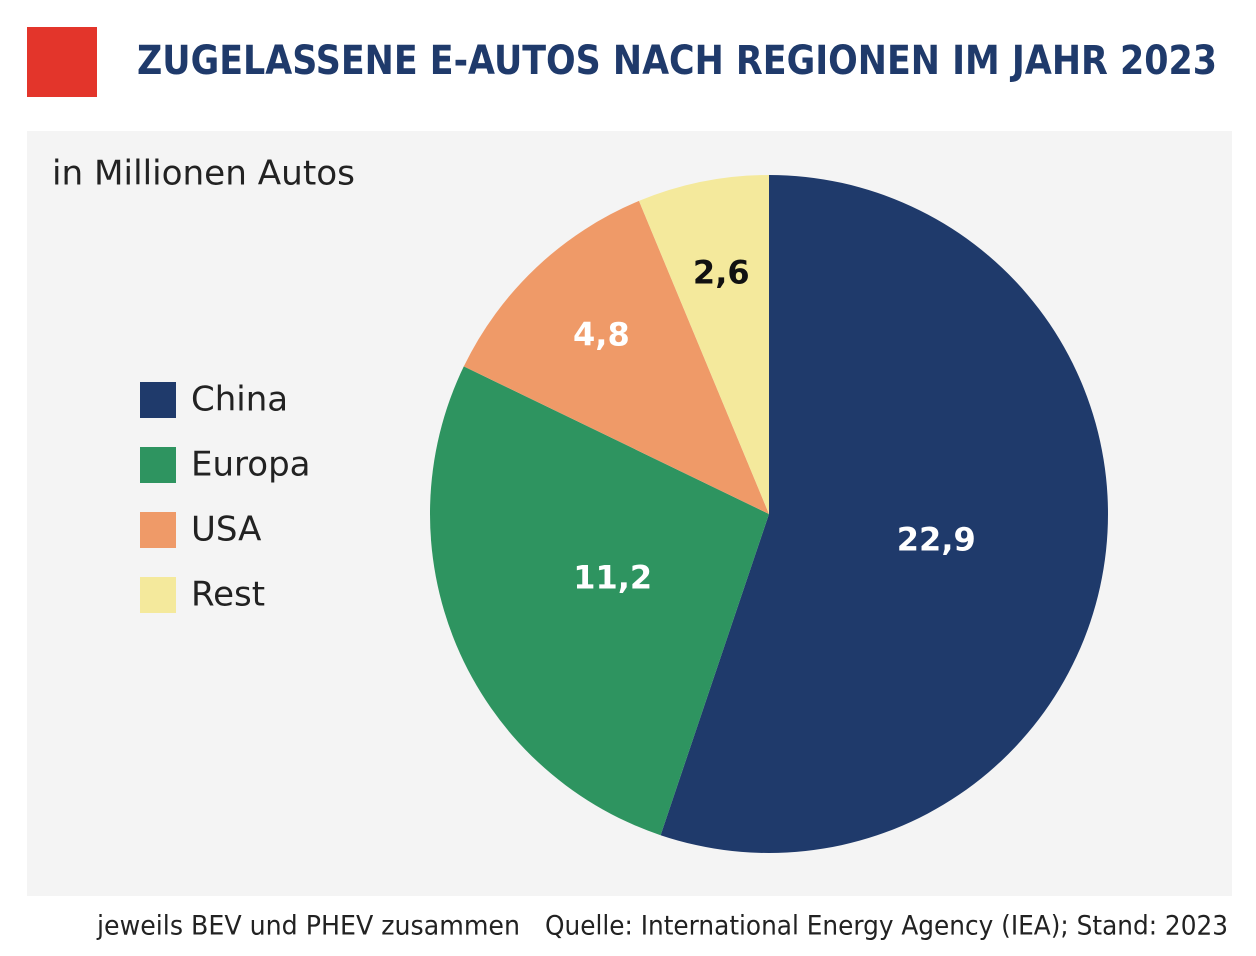 The height and width of the screenshot is (956, 1256). I want to click on slice-label: 11,2, so click(612, 578).